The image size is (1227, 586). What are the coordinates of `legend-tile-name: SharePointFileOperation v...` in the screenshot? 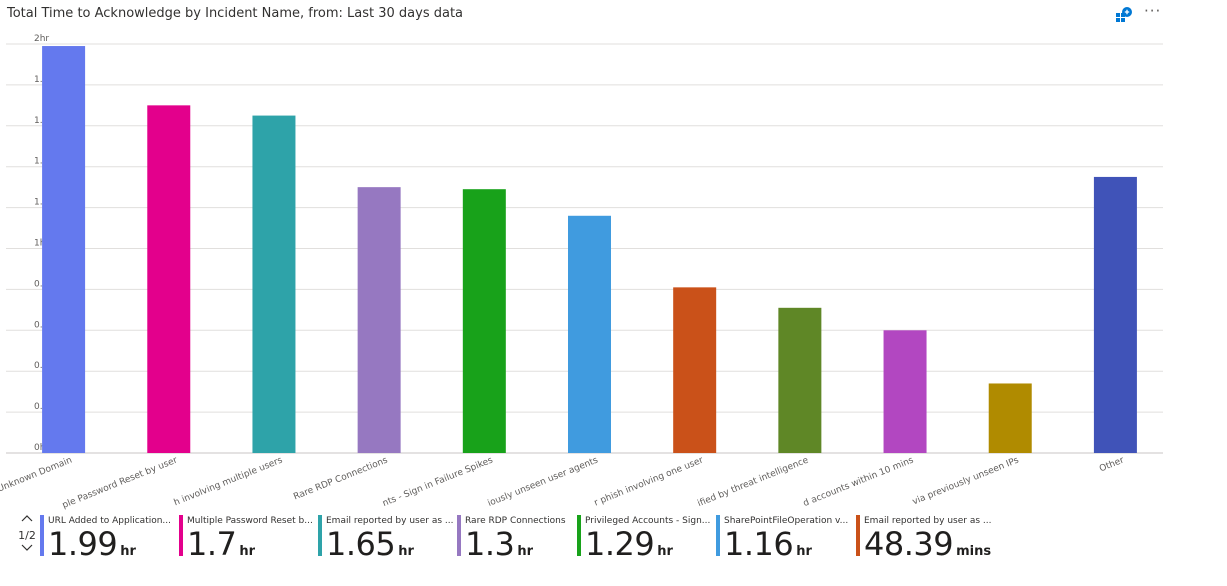 It's located at (786, 521).